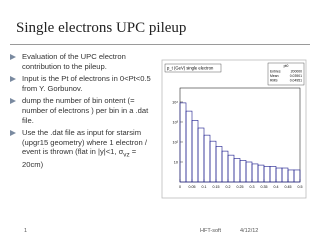 Image resolution: width=320 pixels, height=240 pixels. What do you see at coordinates (288, 187) in the screenshot?
I see `x-tick-label: 0.45` at bounding box center [288, 187].